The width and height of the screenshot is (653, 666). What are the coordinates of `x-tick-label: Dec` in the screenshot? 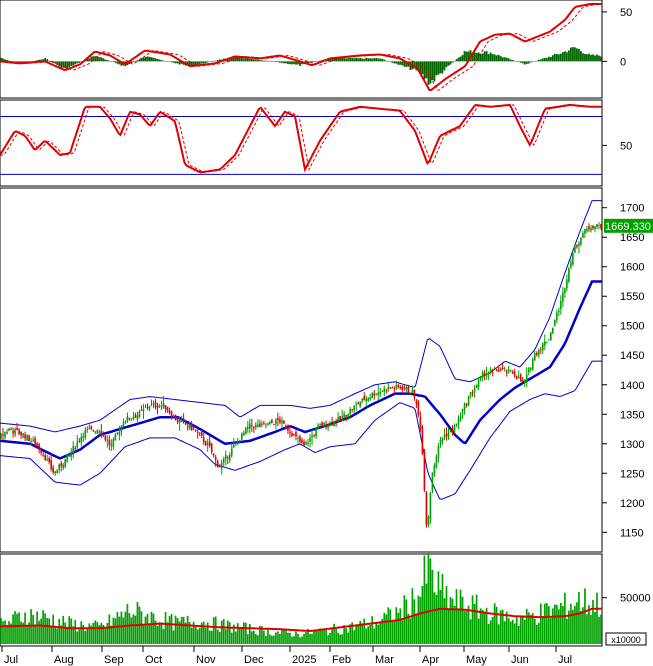 It's located at (254, 660).